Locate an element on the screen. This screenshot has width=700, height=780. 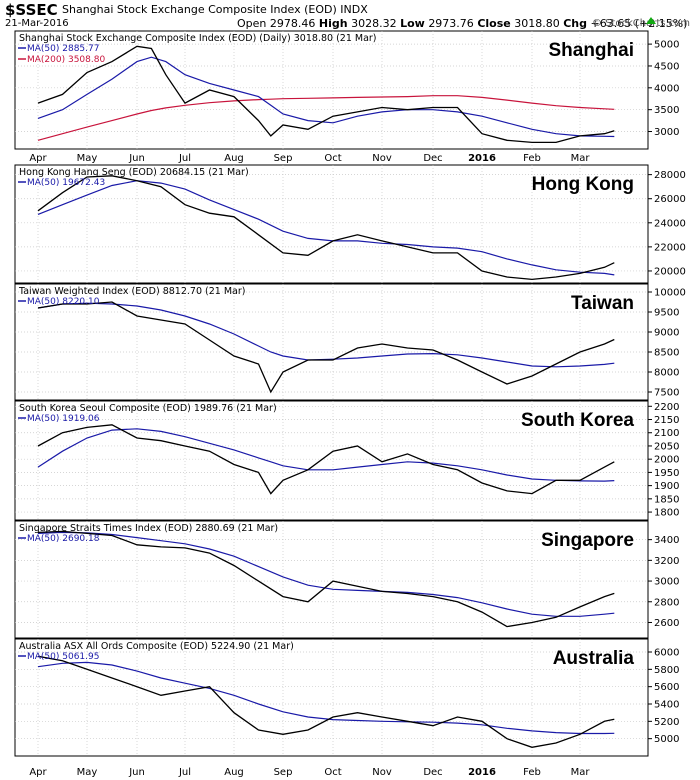
change-value: +63.65 (+2.15%) is located at coordinates (639, 23).